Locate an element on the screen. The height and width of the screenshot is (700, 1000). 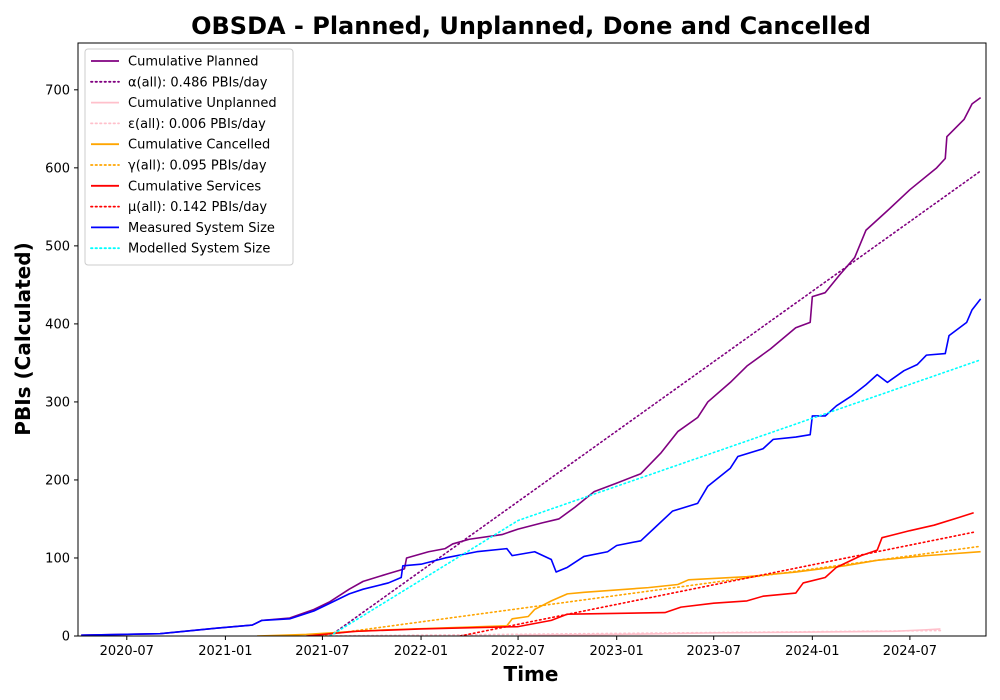
series-line-all-0-142-pbis-day is located at coordinates (717, 583).